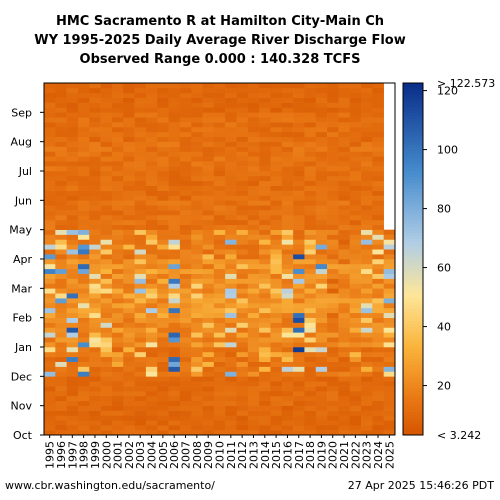 The height and width of the screenshot is (500, 500). I want to click on y-tick-label: Oct, so click(23, 435).